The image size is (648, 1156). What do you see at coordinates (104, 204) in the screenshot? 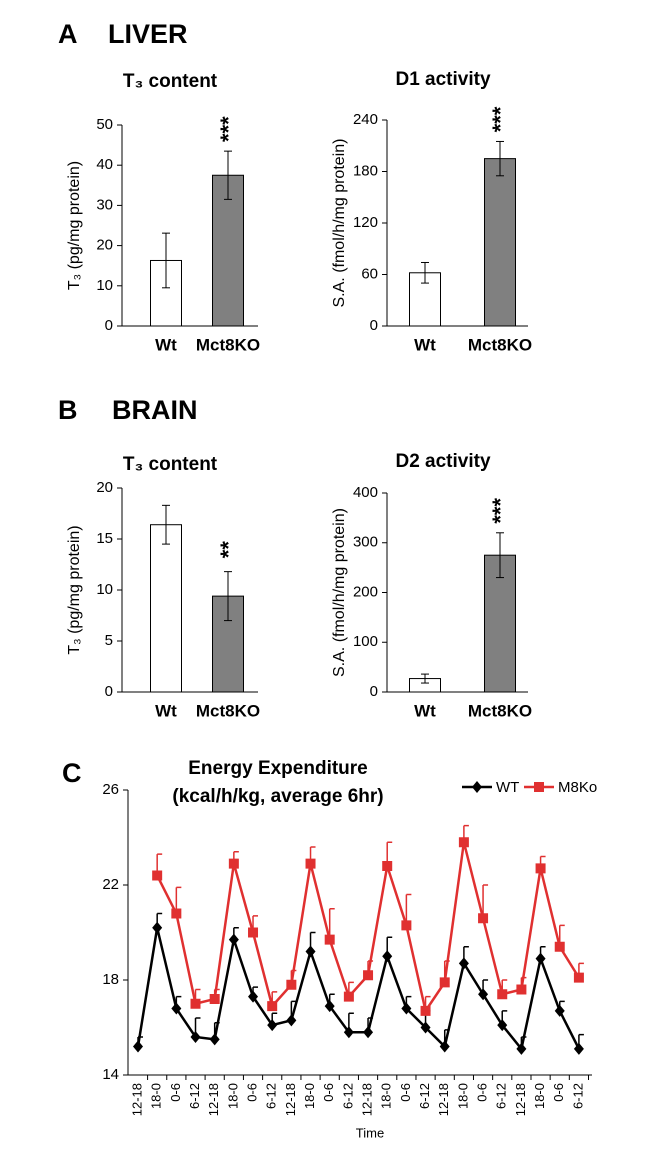
I see `y-tick-label: 30` at bounding box center [104, 204].